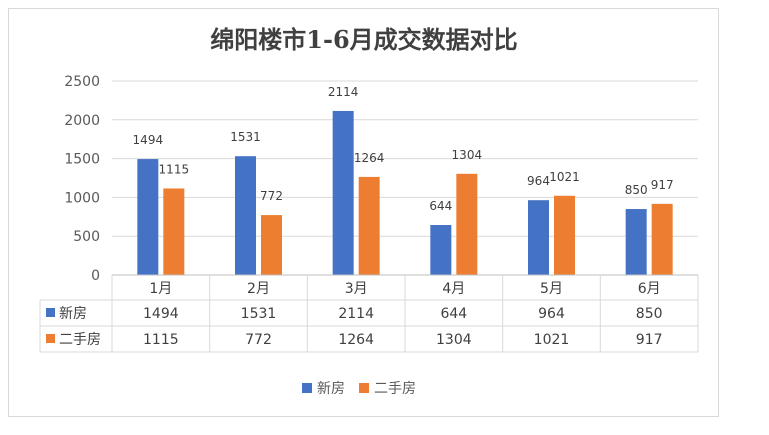 The width and height of the screenshot is (769, 435). Describe the element at coordinates (551, 289) in the screenshot. I see `x-tick-label: 5月` at that location.